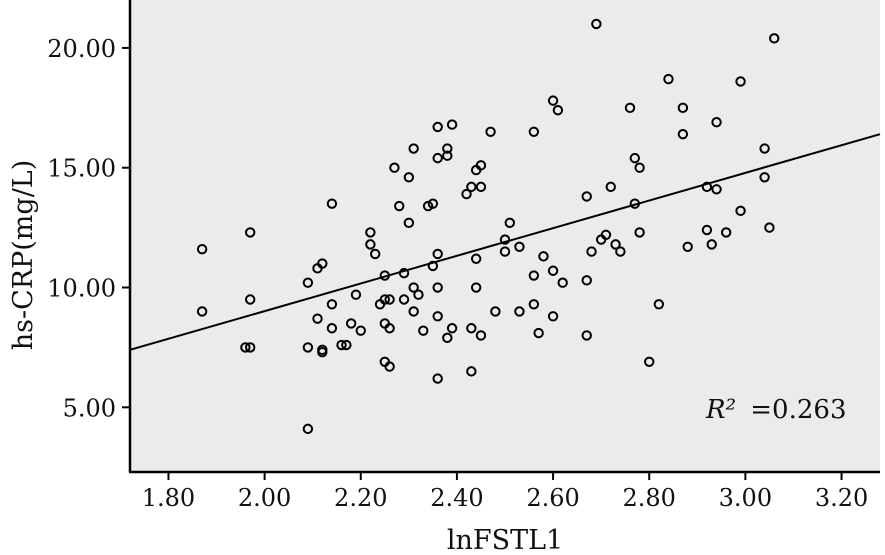  What do you see at coordinates (505, 492) in the screenshot?
I see `x-axis-ticks: 1.80 2.00 2.20 2.40 2.60 2.80 3.00 3.20` at bounding box center [505, 492].